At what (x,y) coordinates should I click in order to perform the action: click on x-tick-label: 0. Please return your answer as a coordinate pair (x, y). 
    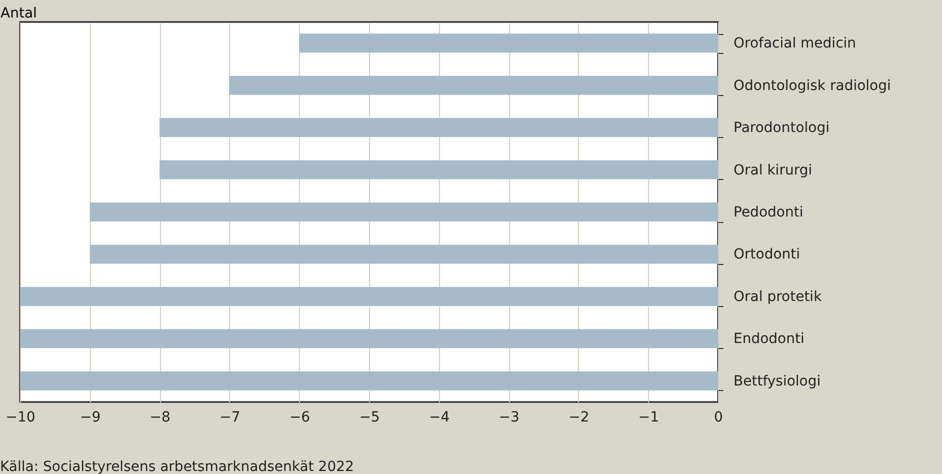
    Looking at the image, I should click on (718, 418).